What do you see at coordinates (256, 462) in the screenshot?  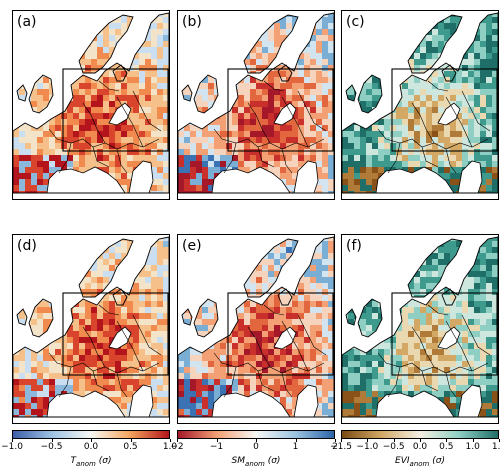 I see `colorbar-label-soil-moisture: SManom (σ)` at bounding box center [256, 462].